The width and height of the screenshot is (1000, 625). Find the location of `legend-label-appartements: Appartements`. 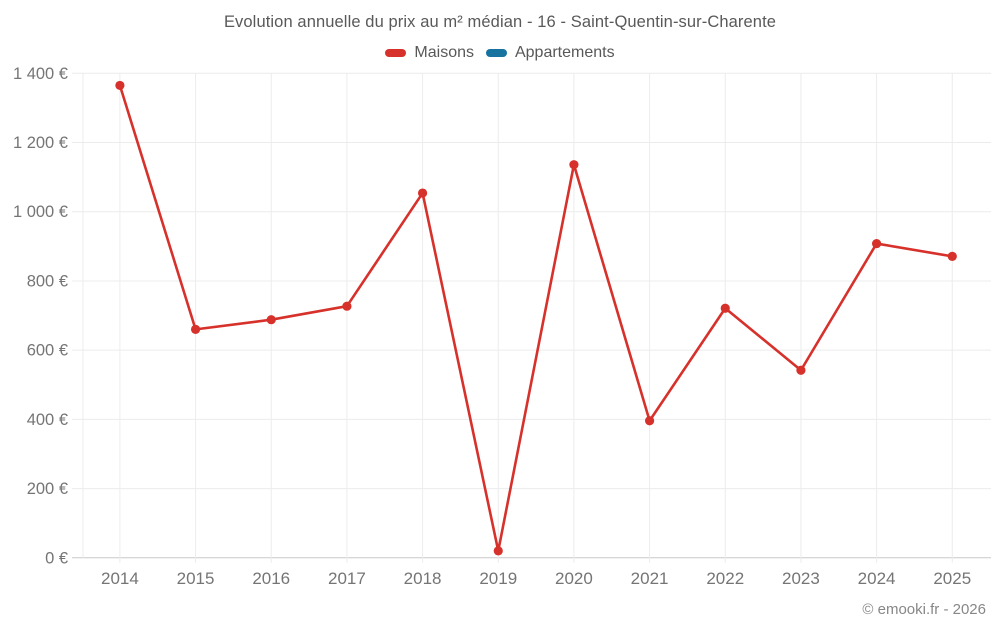

legend-label-appartements: Appartements is located at coordinates (564, 52).